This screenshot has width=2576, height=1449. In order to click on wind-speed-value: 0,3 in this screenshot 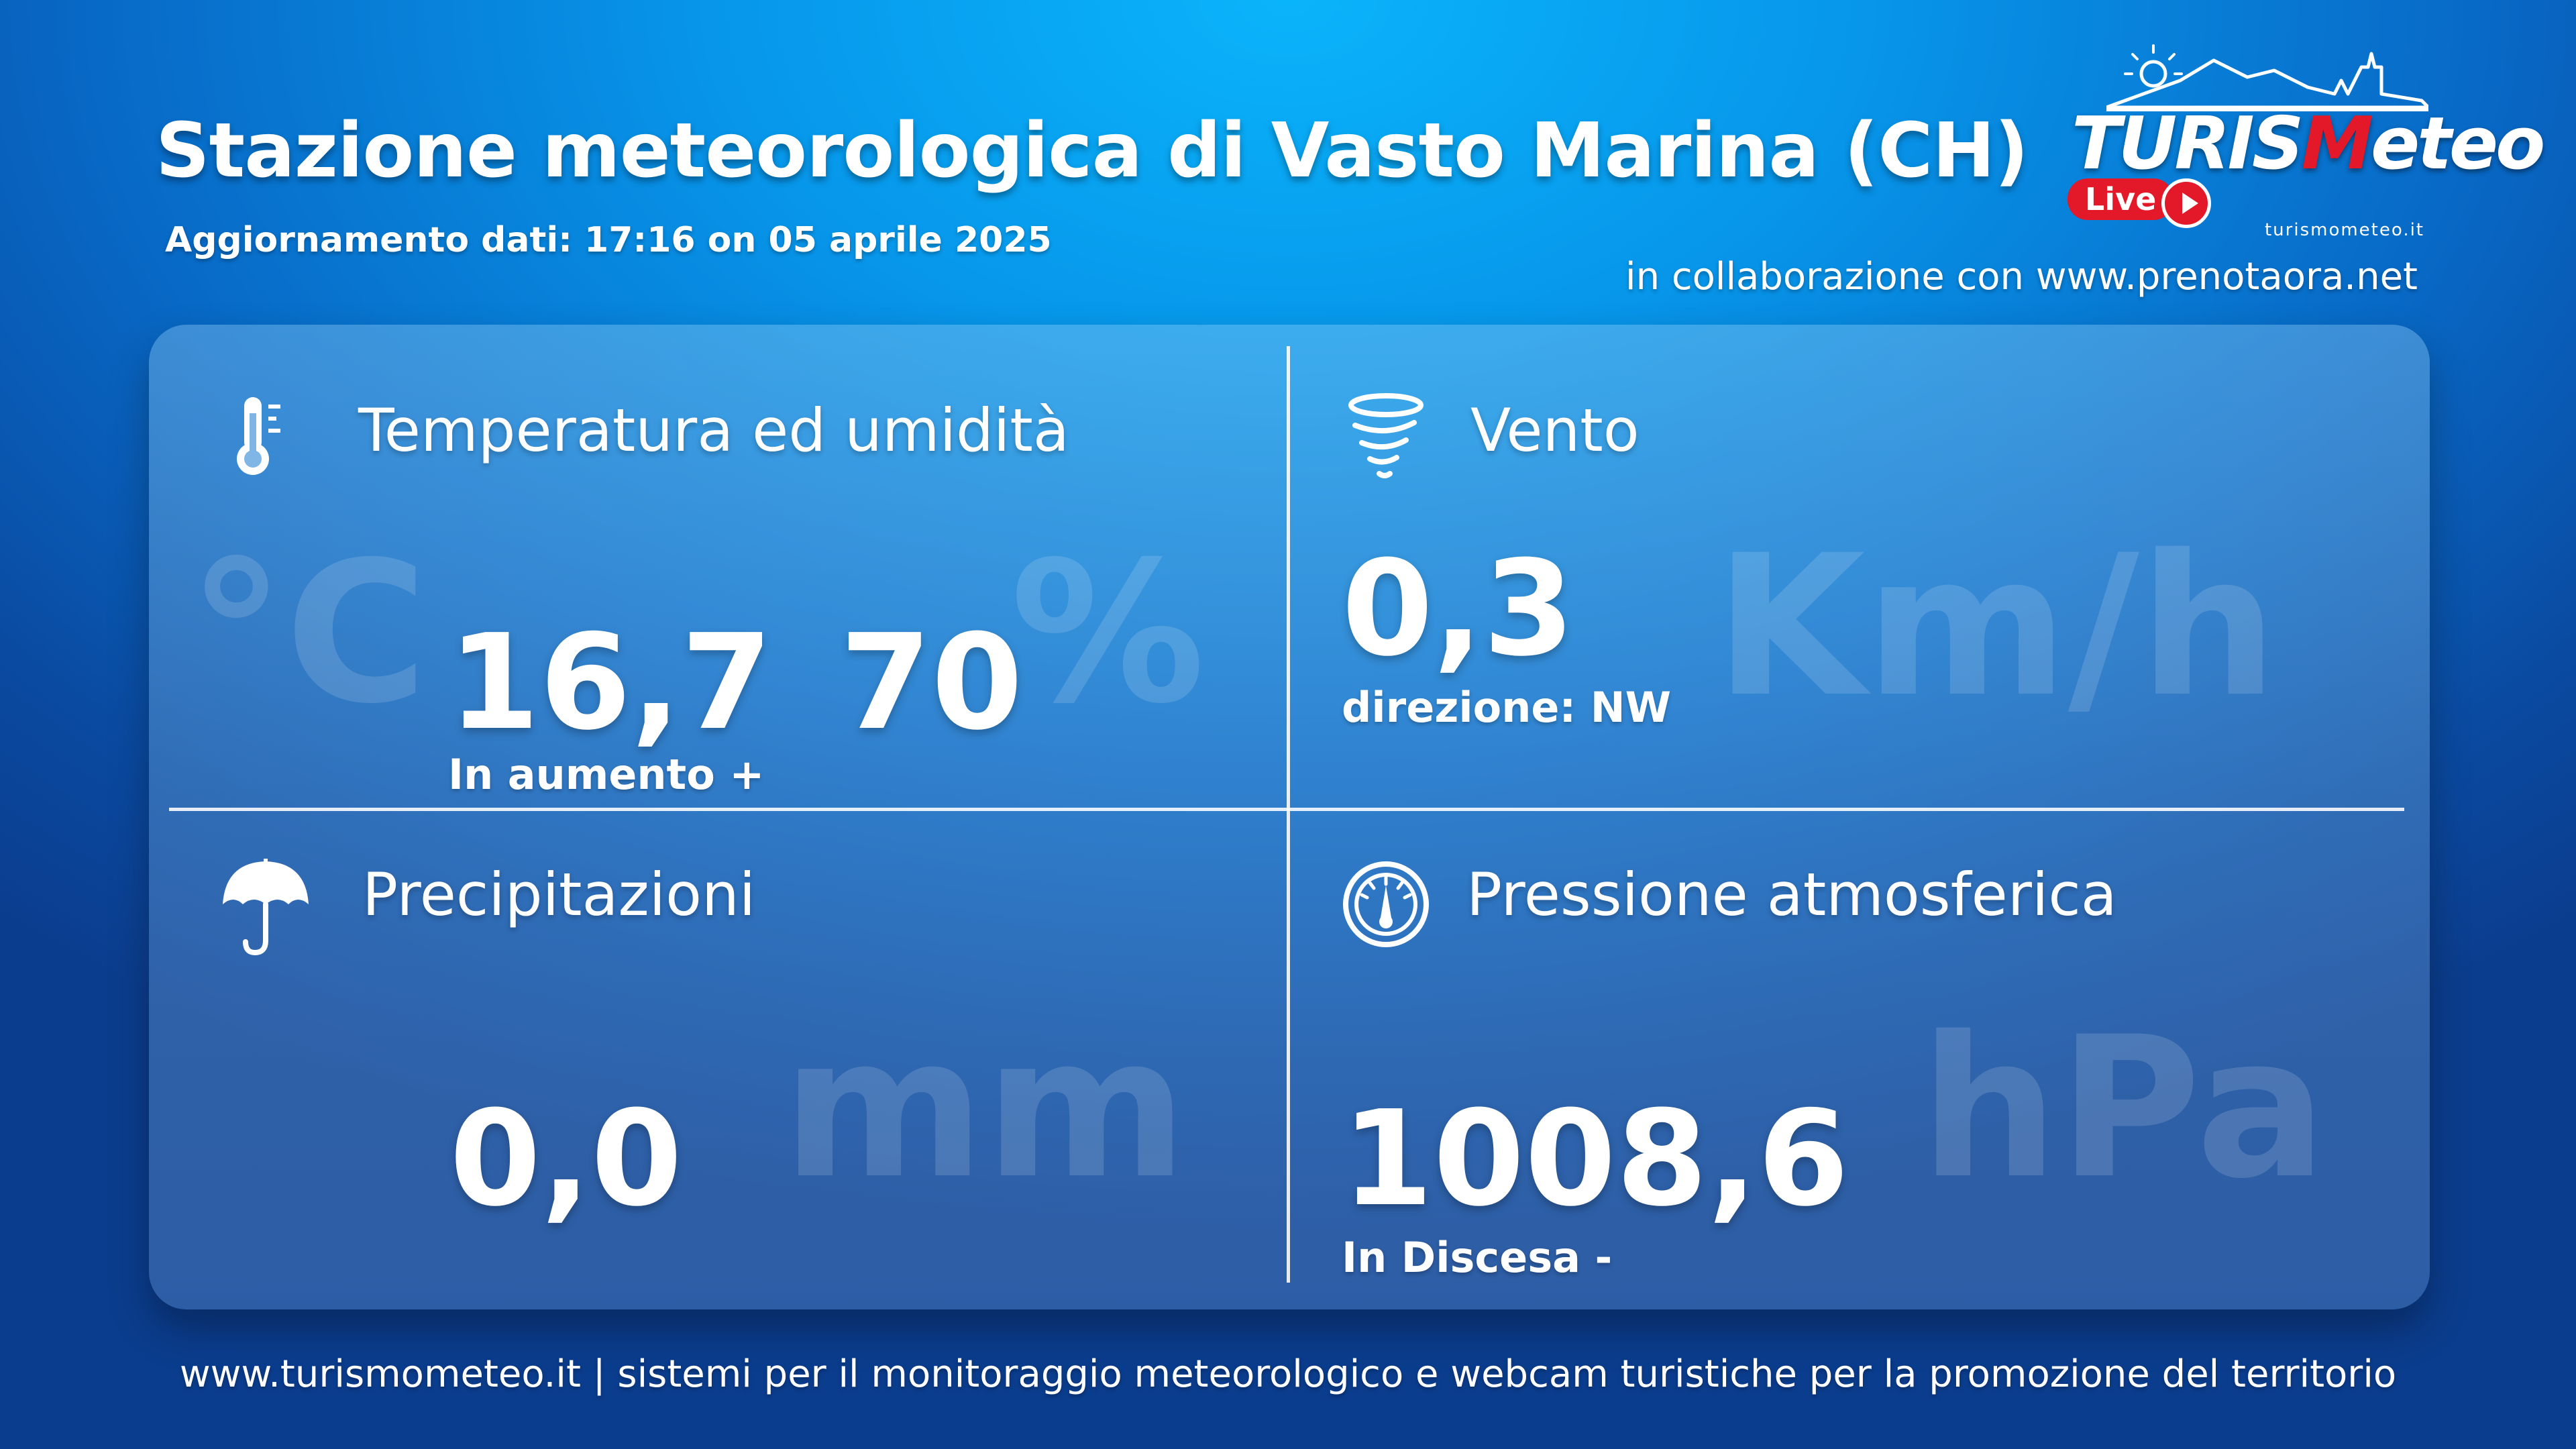, I will do `click(1458, 609)`.